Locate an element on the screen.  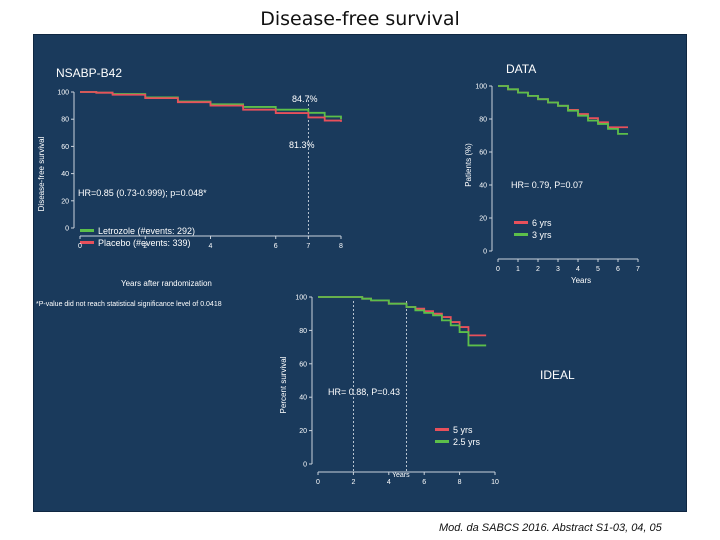
y-axis-label: Percent survival is located at coordinates (283, 384).